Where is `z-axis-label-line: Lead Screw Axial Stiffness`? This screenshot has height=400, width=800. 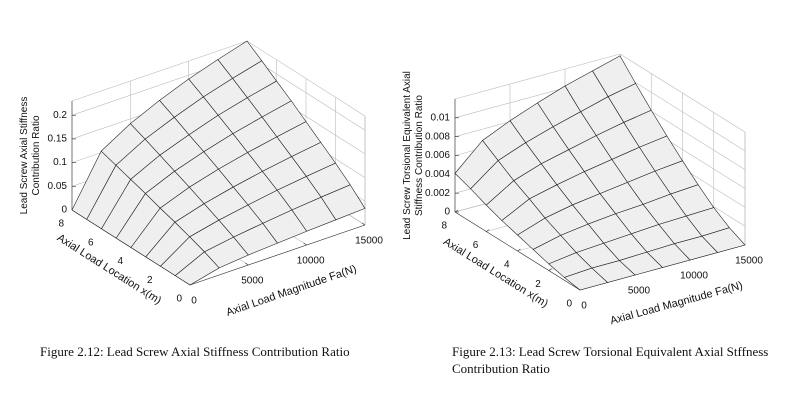 z-axis-label-line: Lead Screw Axial Stiffness is located at coordinates (24, 156).